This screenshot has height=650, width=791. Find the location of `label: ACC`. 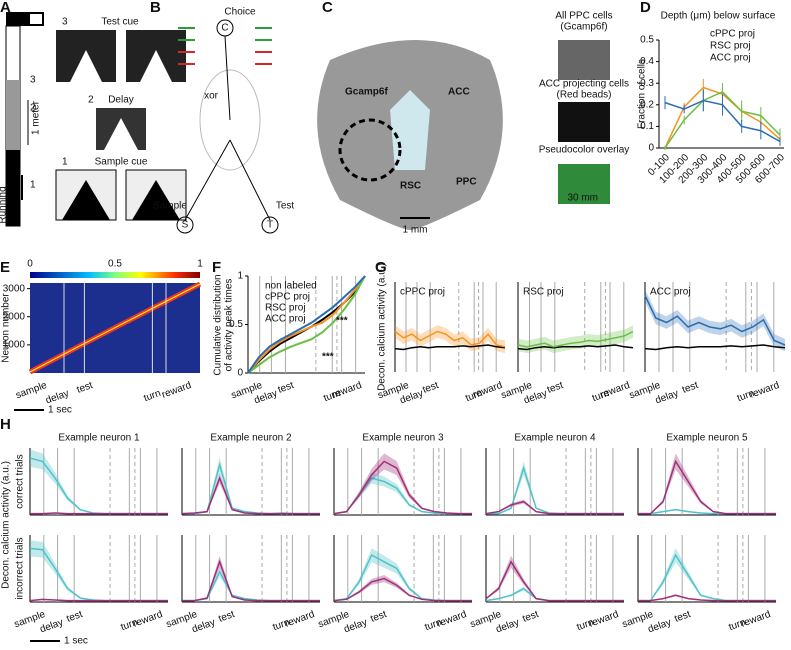

label: ACC is located at coordinates (459, 92).